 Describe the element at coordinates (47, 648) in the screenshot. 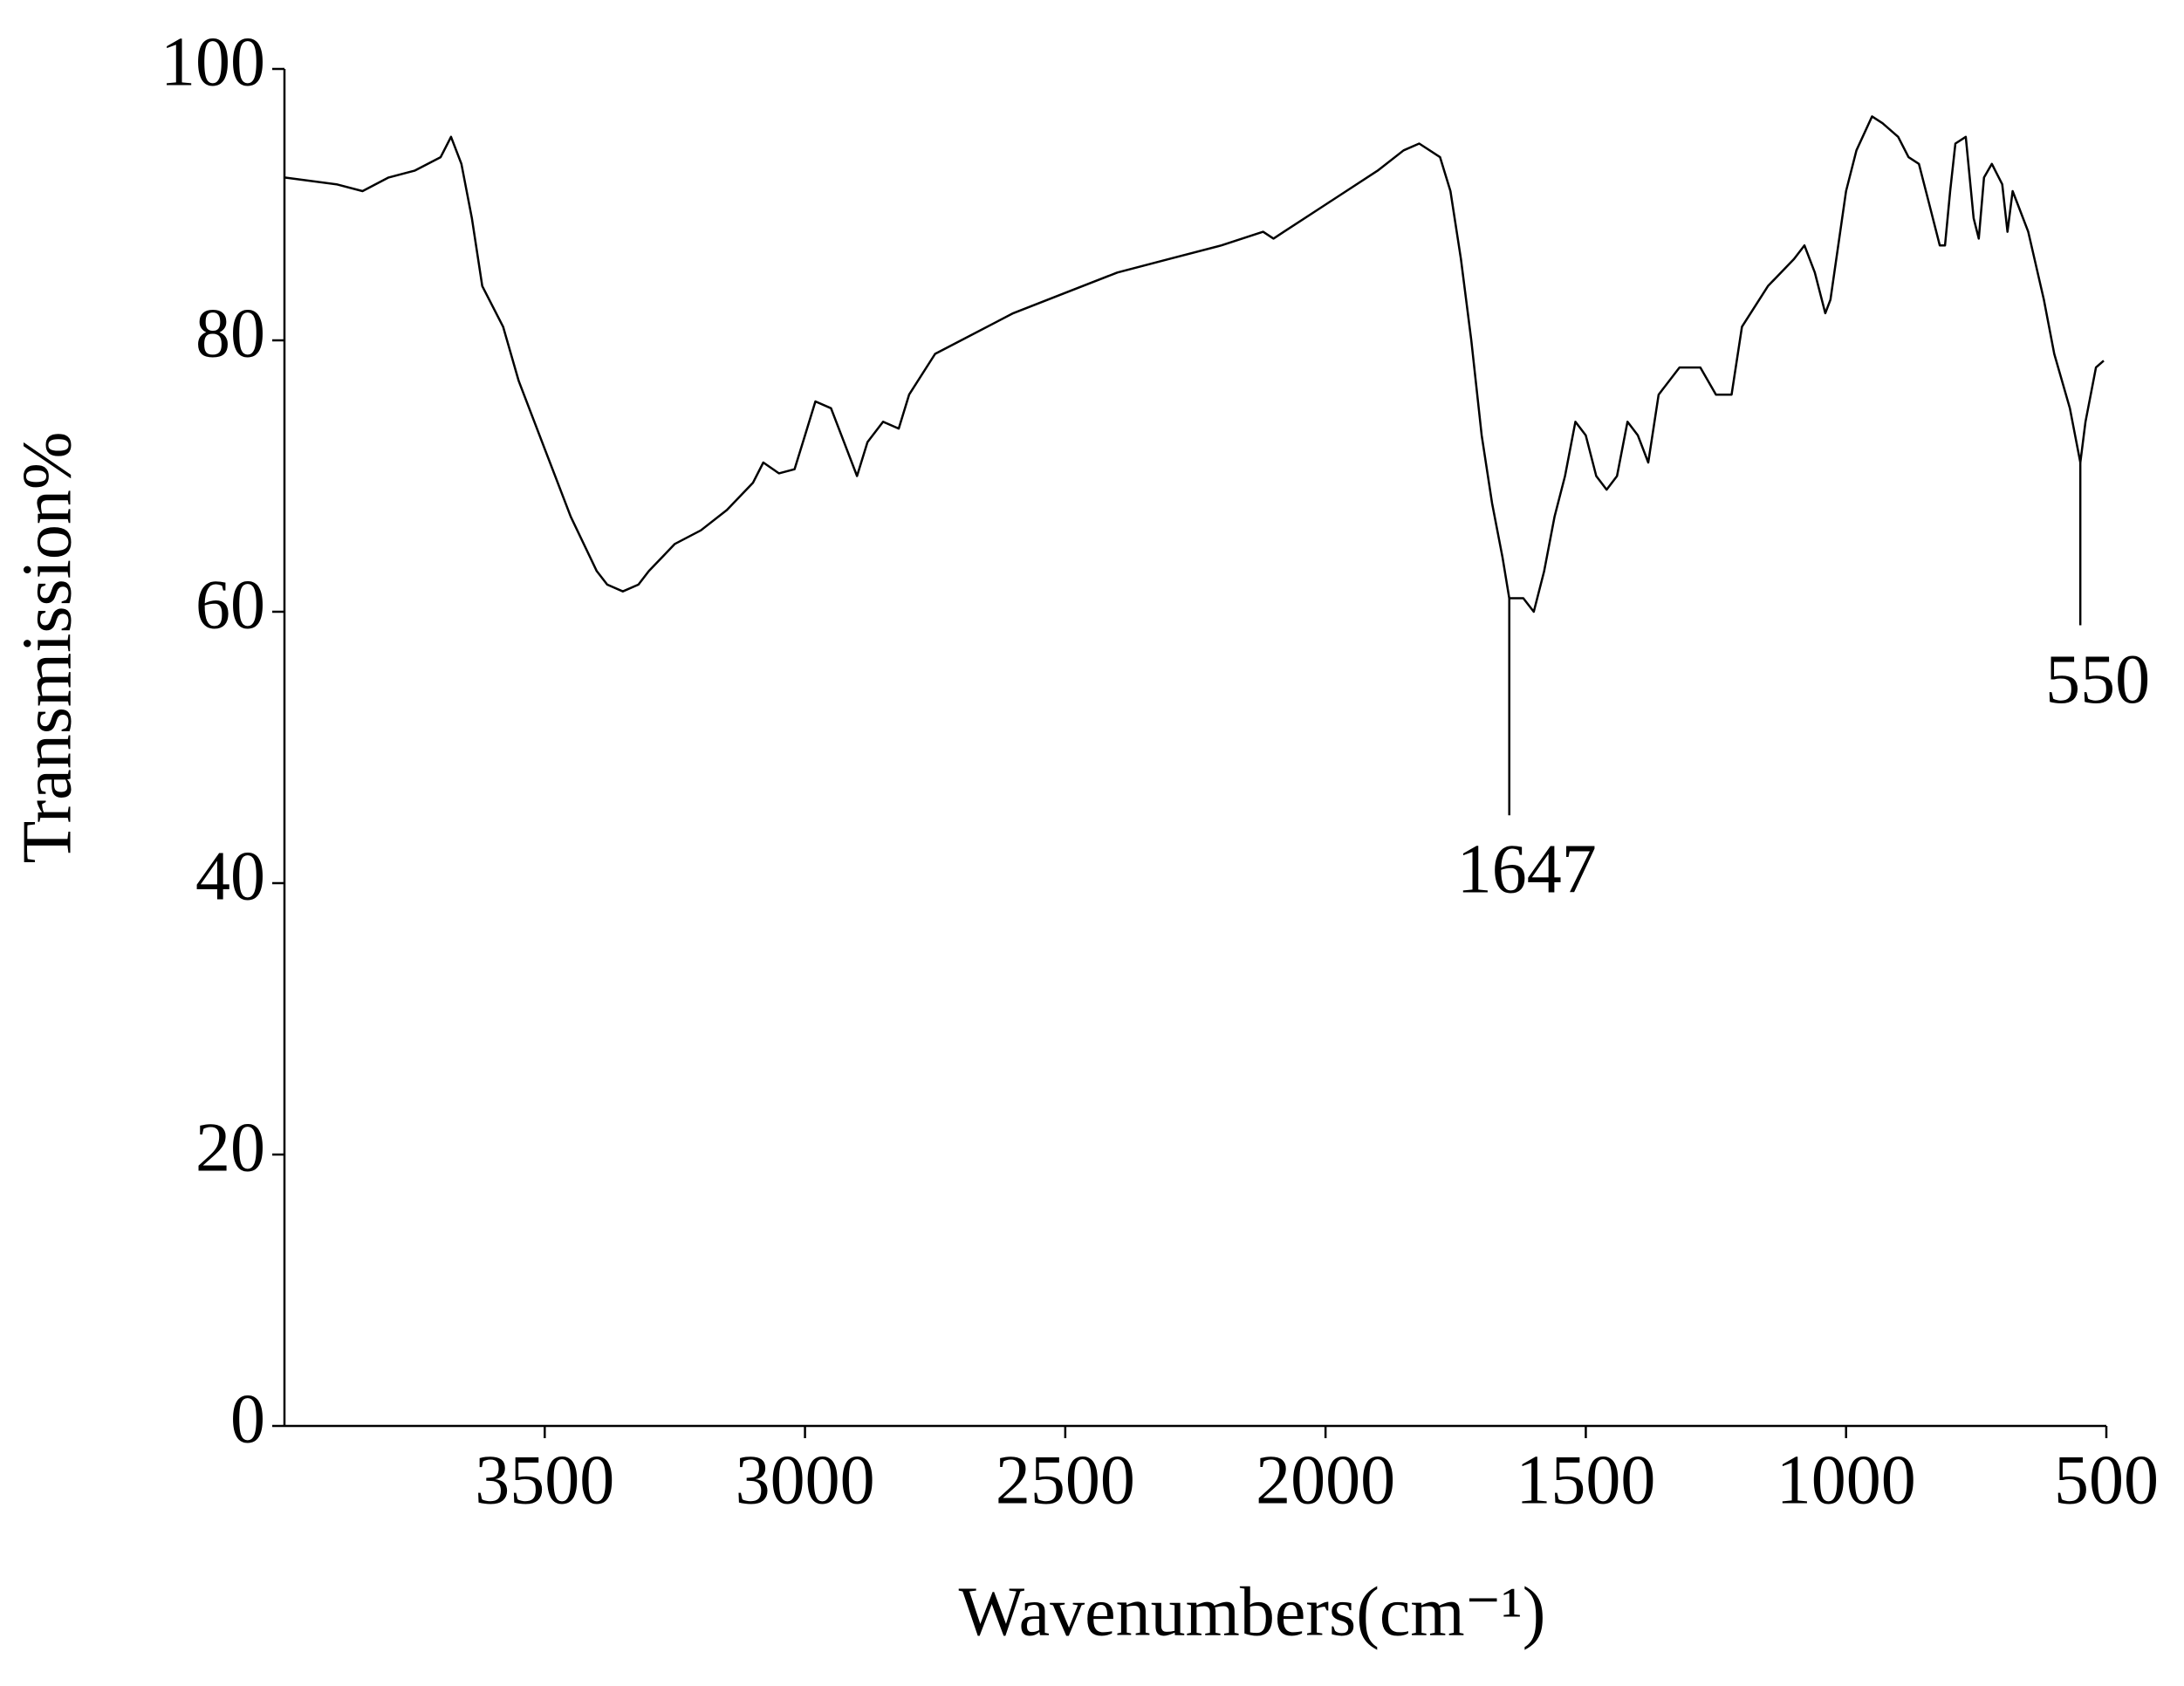

I see `y-axis-label: Transmission%` at that location.